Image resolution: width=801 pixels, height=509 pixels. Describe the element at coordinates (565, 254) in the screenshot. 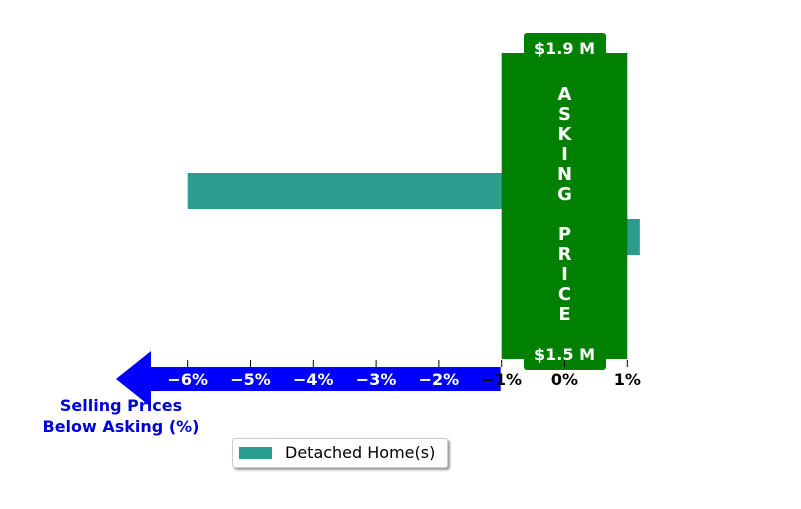

I see `asking-price-letter-9: R` at that location.